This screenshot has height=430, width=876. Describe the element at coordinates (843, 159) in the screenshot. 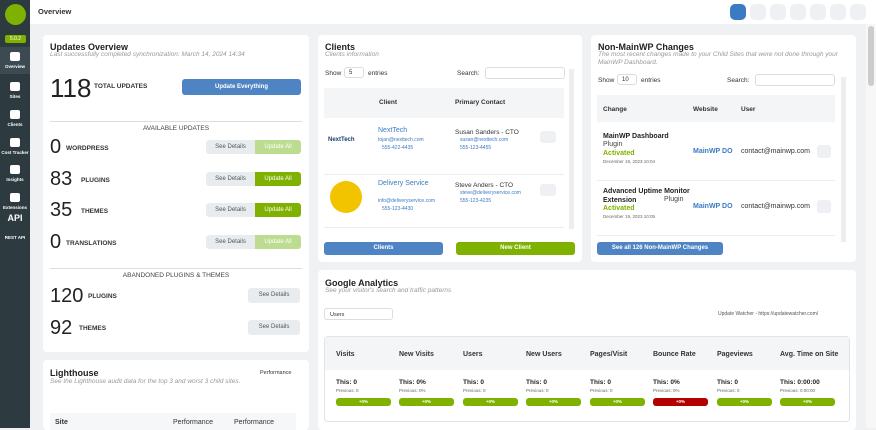

I see `inner-scroll` at that location.